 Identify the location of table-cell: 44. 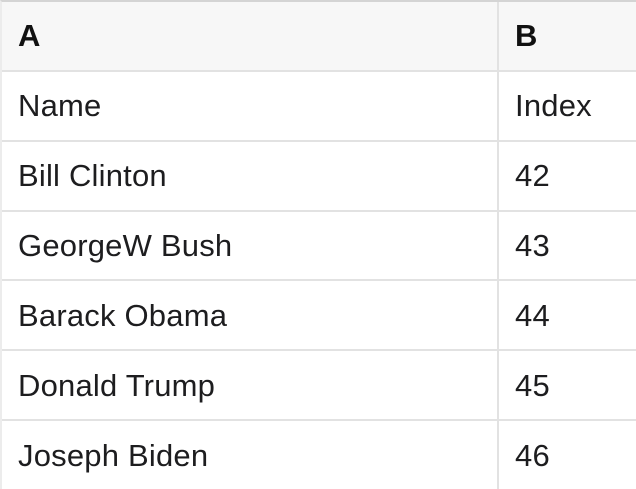
(567, 315).